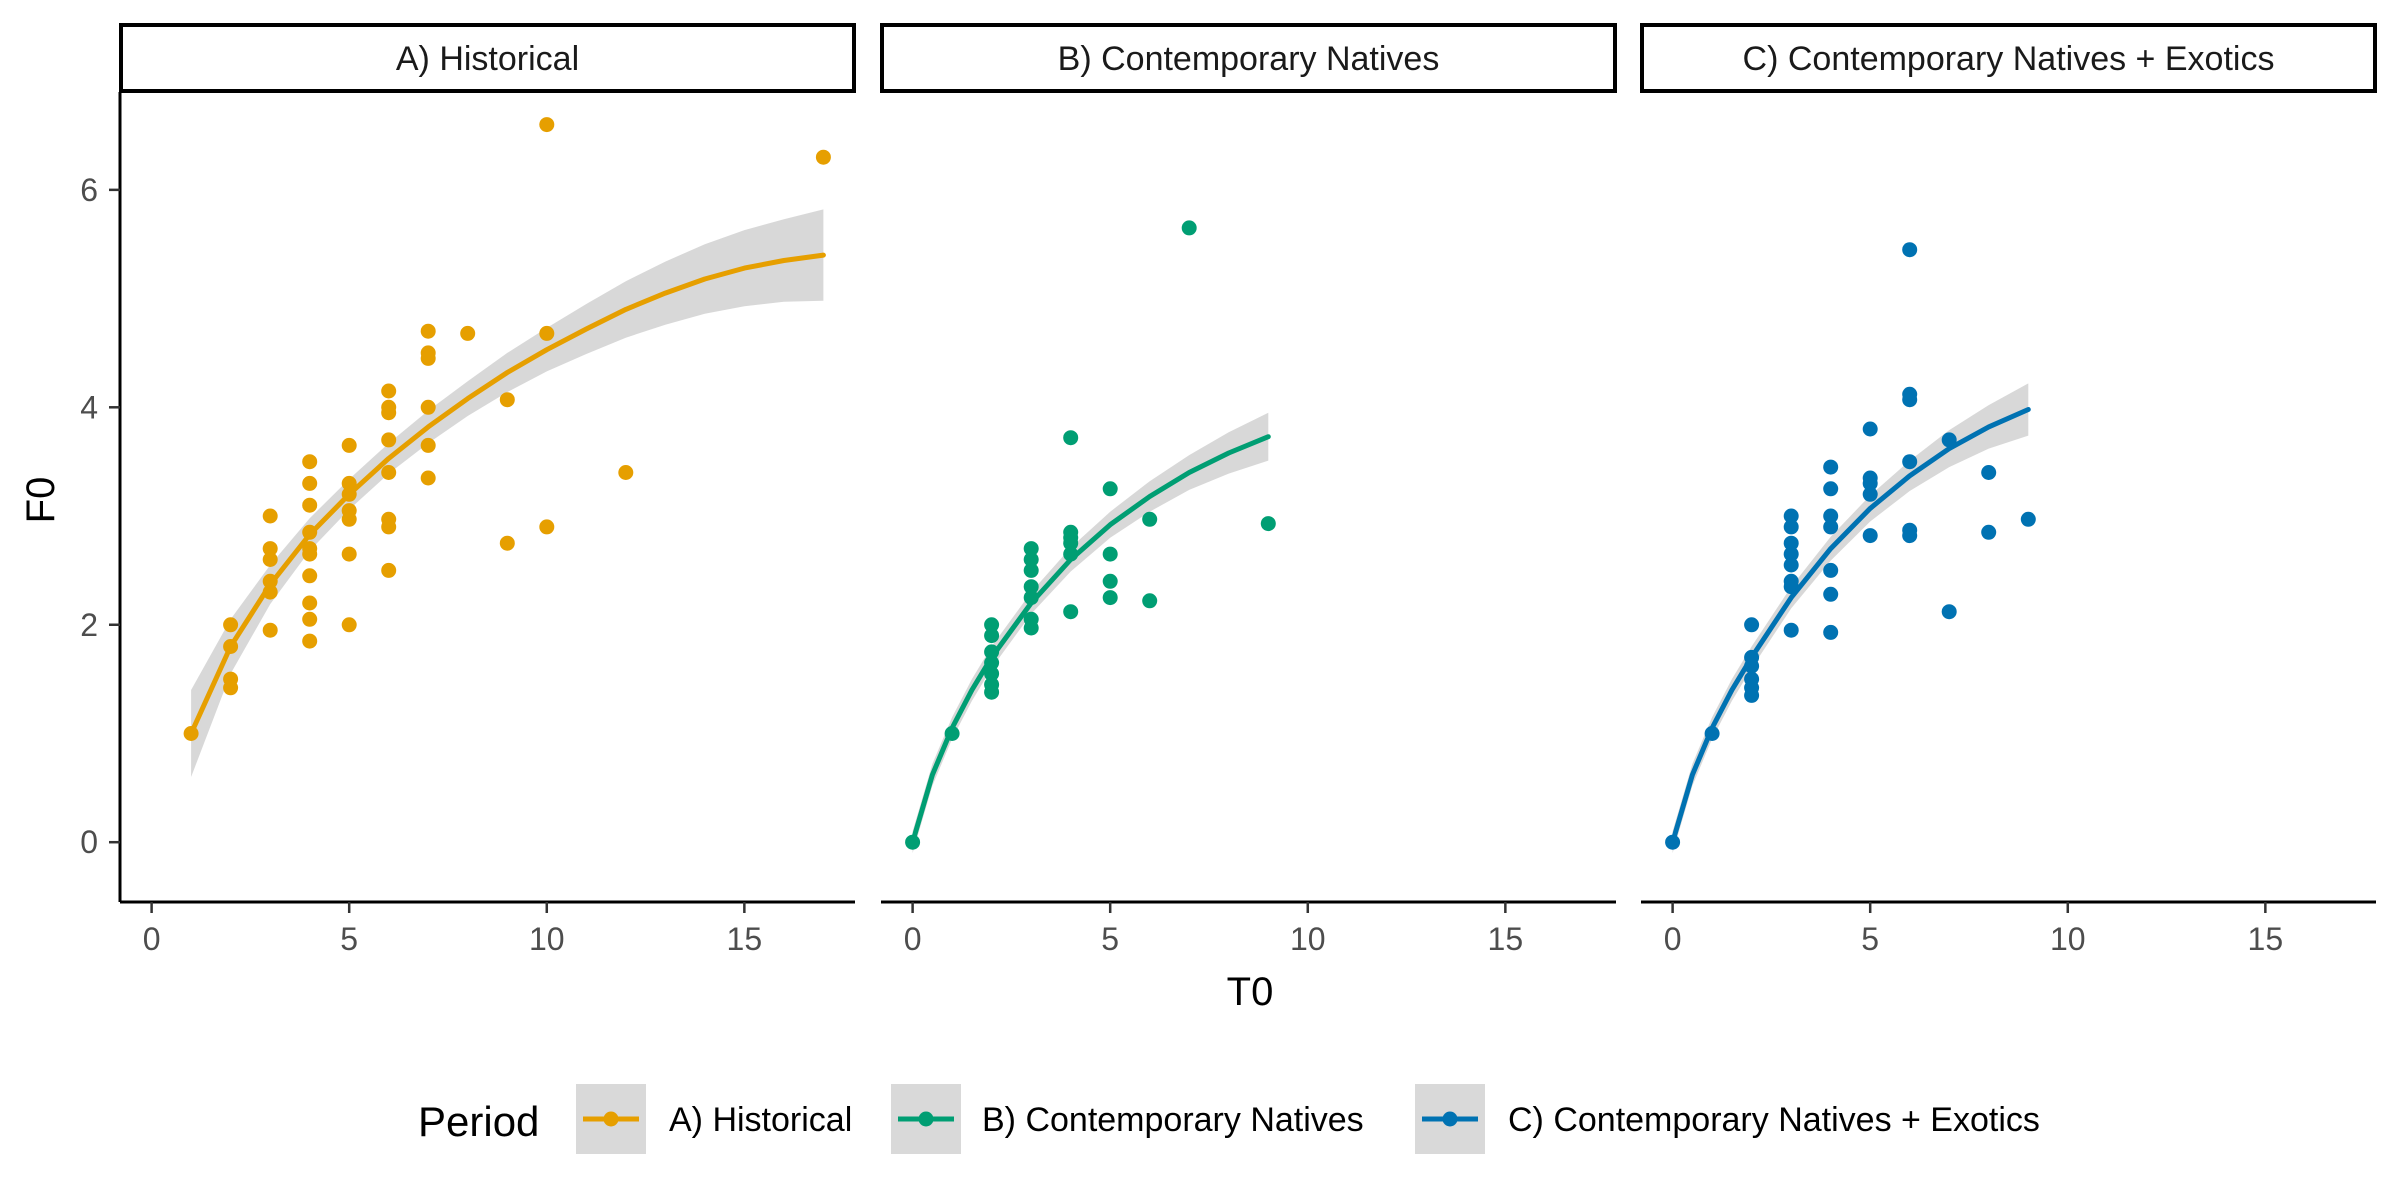  What do you see at coordinates (1774, 1120) in the screenshot?
I see `legend-label: C) Contemporary Natives + Exotics` at bounding box center [1774, 1120].